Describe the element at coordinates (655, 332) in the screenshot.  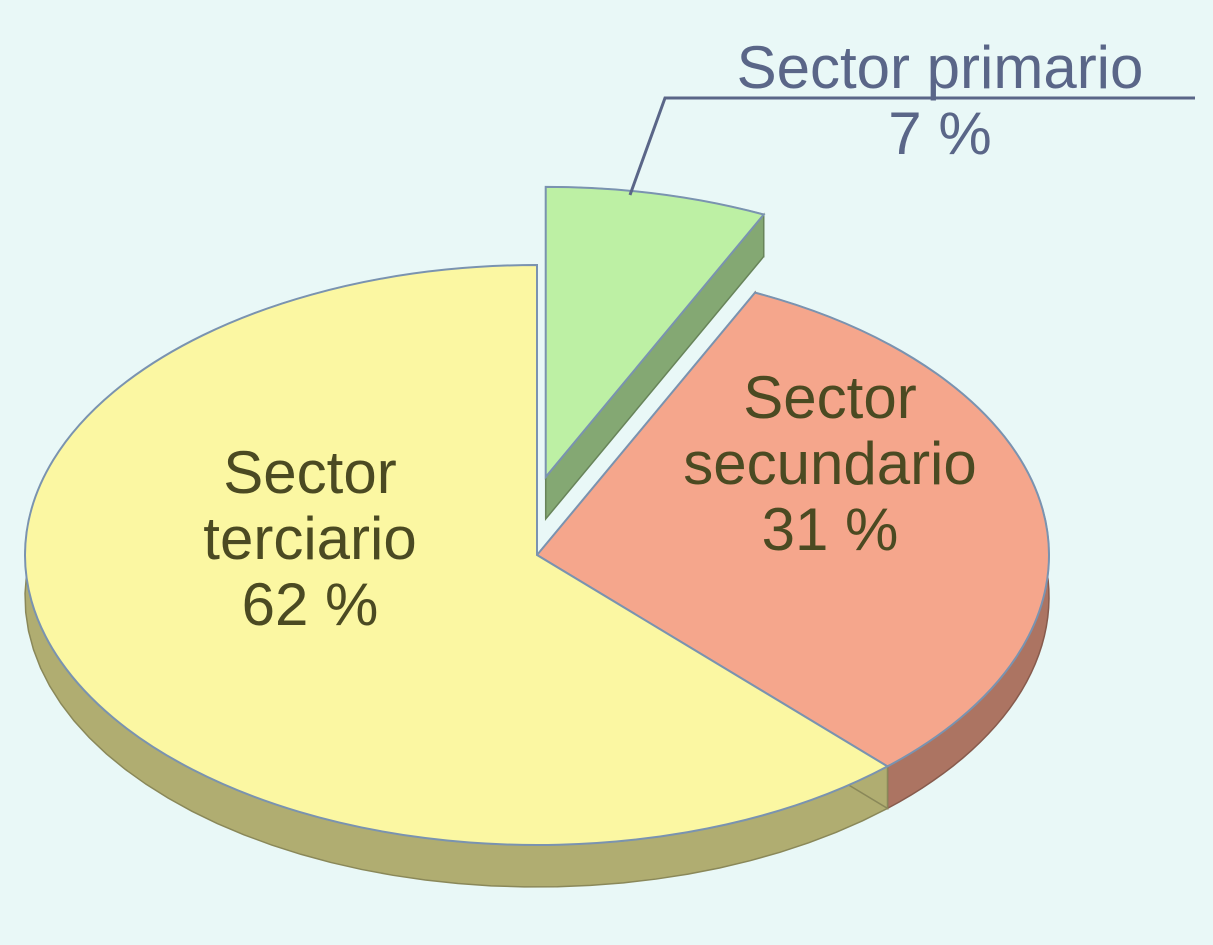
I see `pie-slice` at that location.